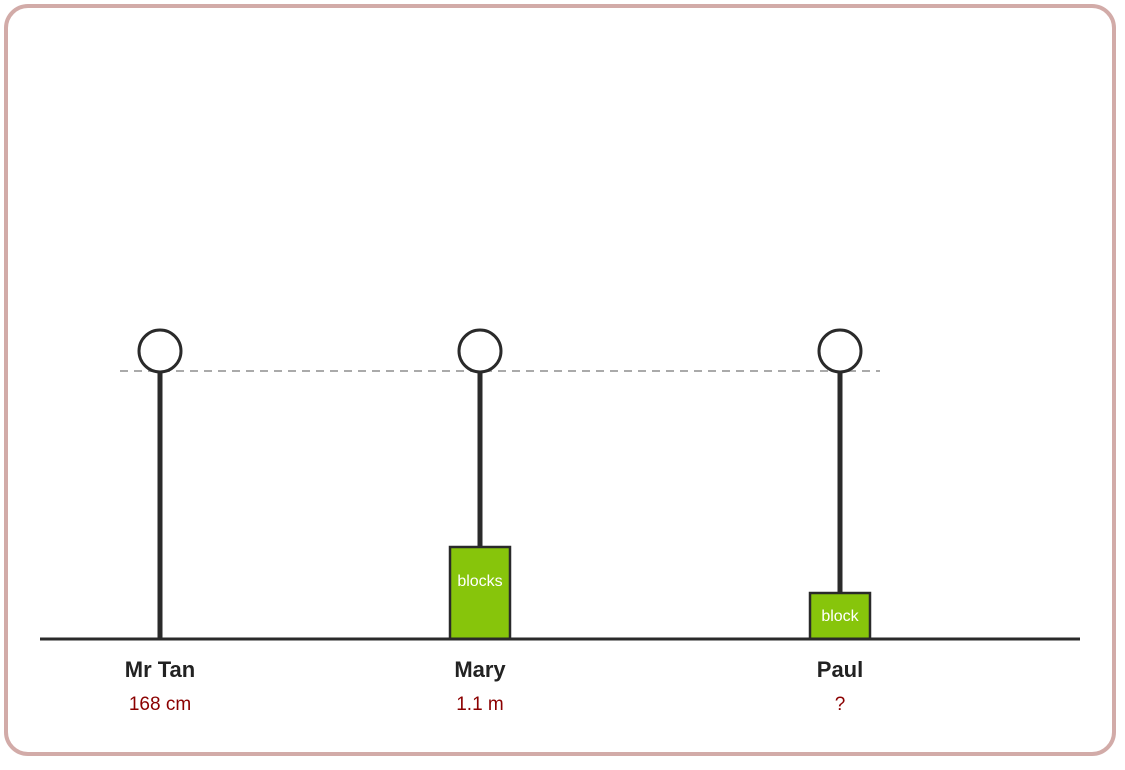 This screenshot has height=770, width=1125. I want to click on person-height: 168 cm, so click(160, 704).